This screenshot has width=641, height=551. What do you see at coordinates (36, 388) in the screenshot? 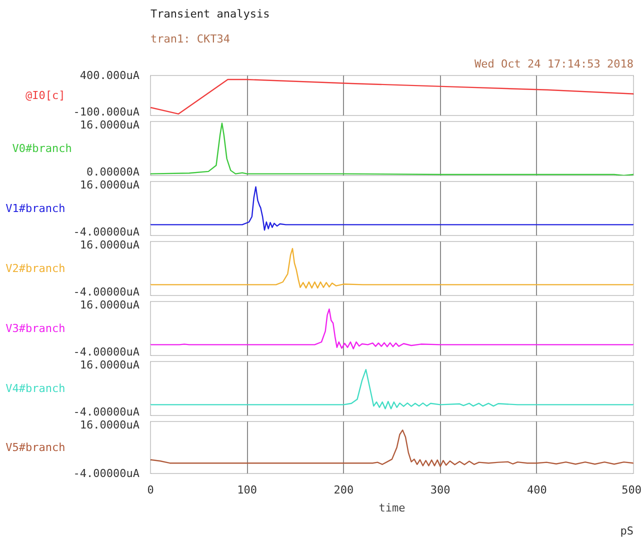
I see `text: V4#branch` at bounding box center [36, 388].